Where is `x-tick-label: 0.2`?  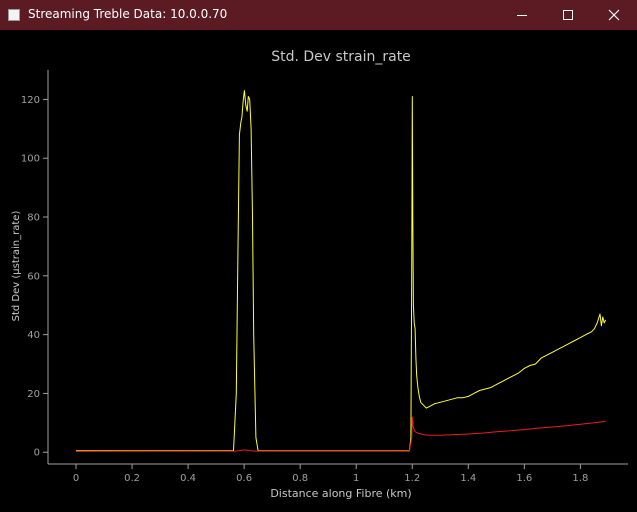
x-tick-label: 0.2 is located at coordinates (132, 478).